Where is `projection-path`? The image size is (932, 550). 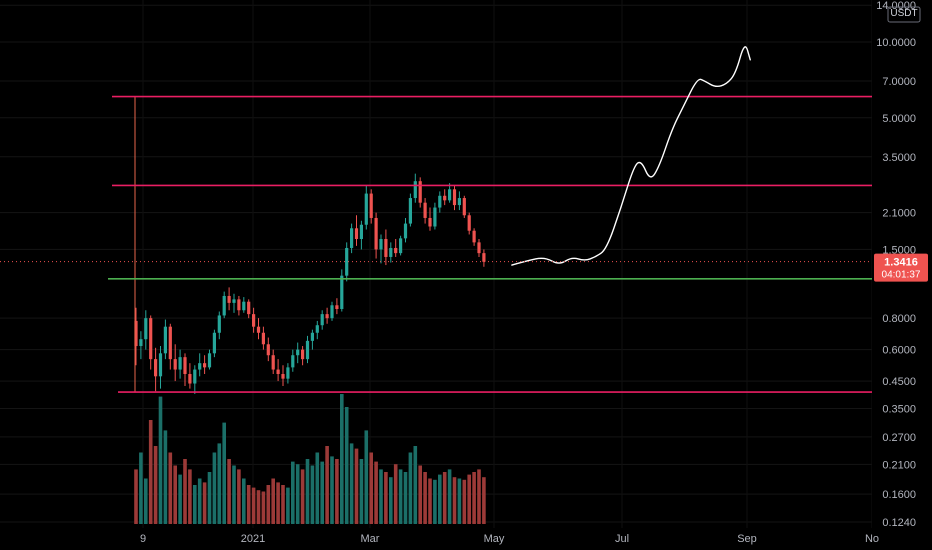
projection-path is located at coordinates (631, 156).